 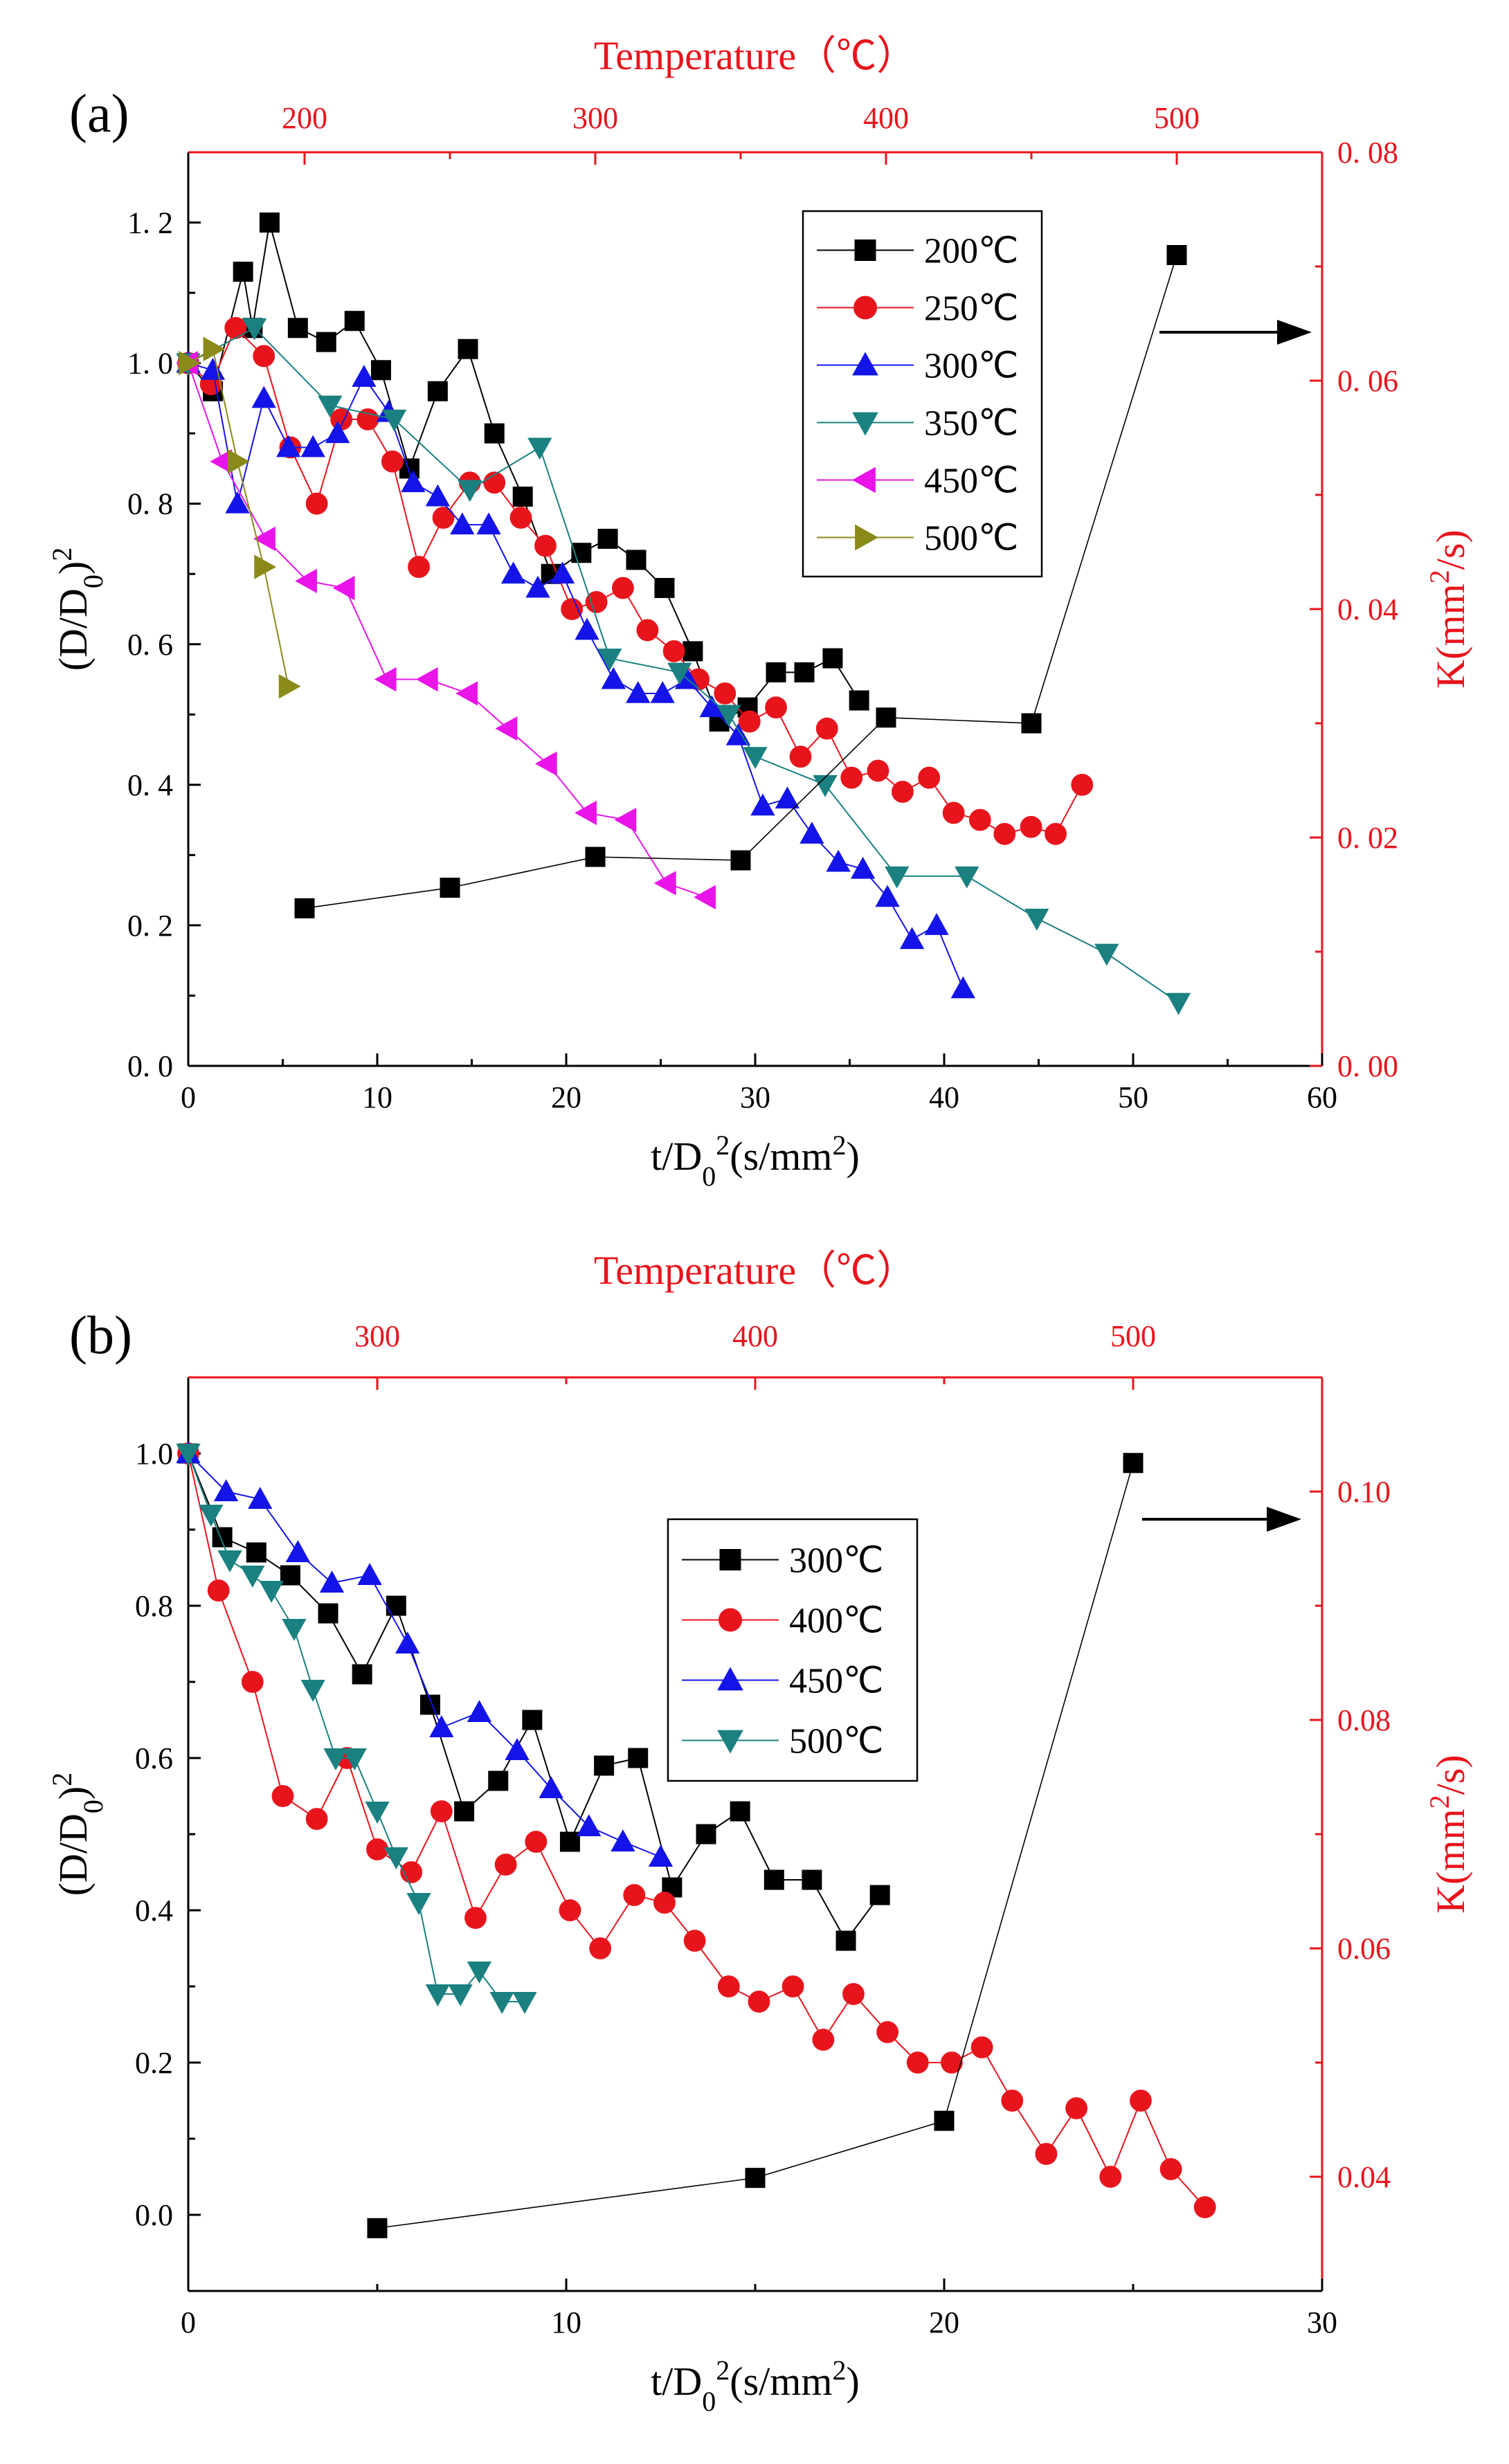 What do you see at coordinates (150, 1066) in the screenshot?
I see `y-tick-label: 0. 0` at bounding box center [150, 1066].